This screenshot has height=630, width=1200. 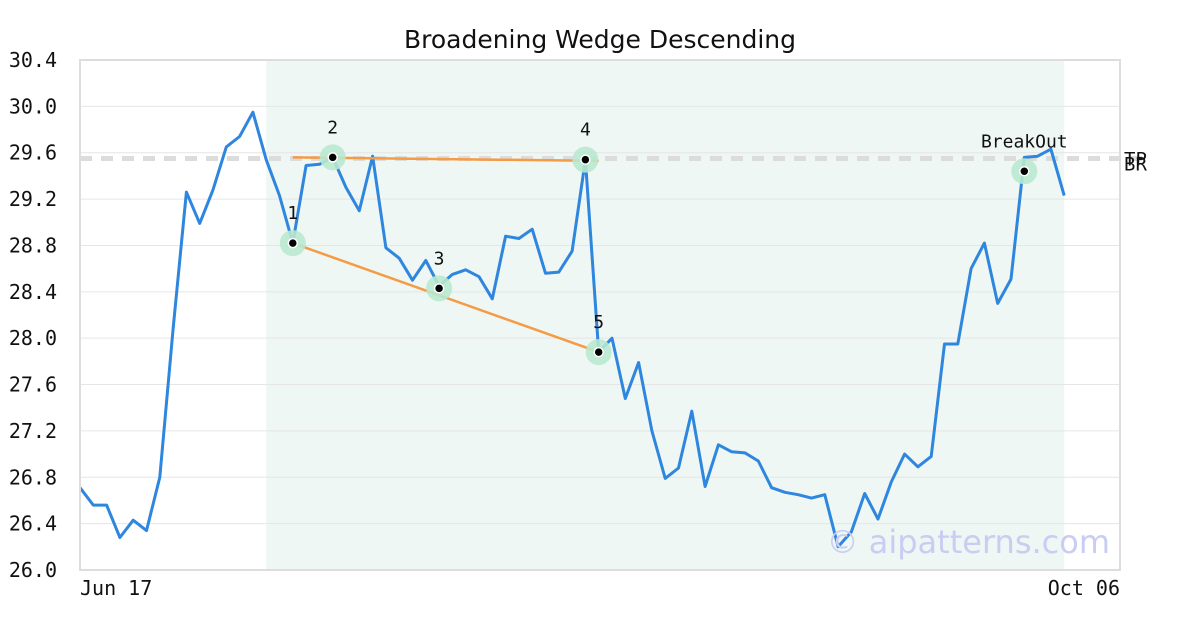 What do you see at coordinates (1084, 588) in the screenshot?
I see `x-tick-label: Oct 06` at bounding box center [1084, 588].